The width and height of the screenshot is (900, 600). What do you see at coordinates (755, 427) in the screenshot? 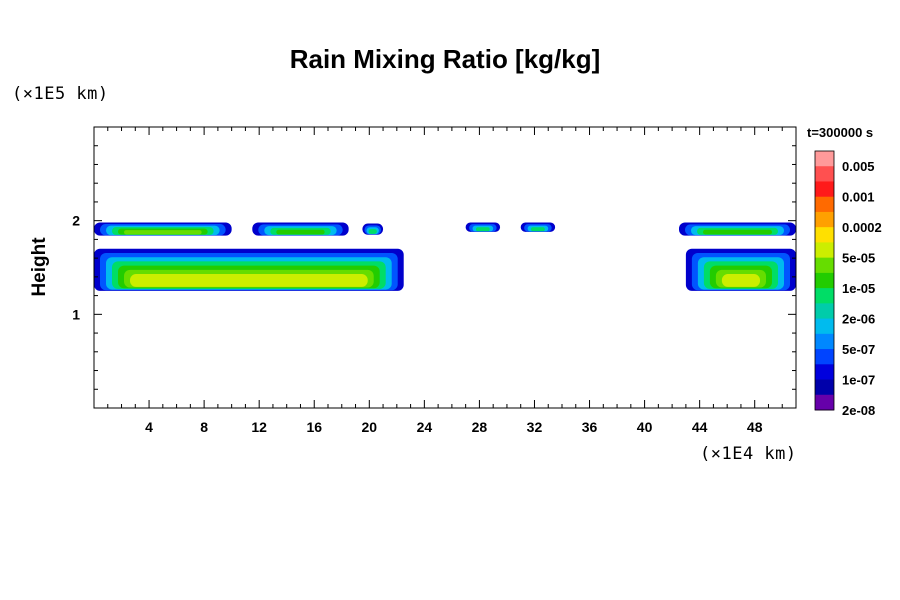
I see `x-tick-label: 48` at bounding box center [755, 427].